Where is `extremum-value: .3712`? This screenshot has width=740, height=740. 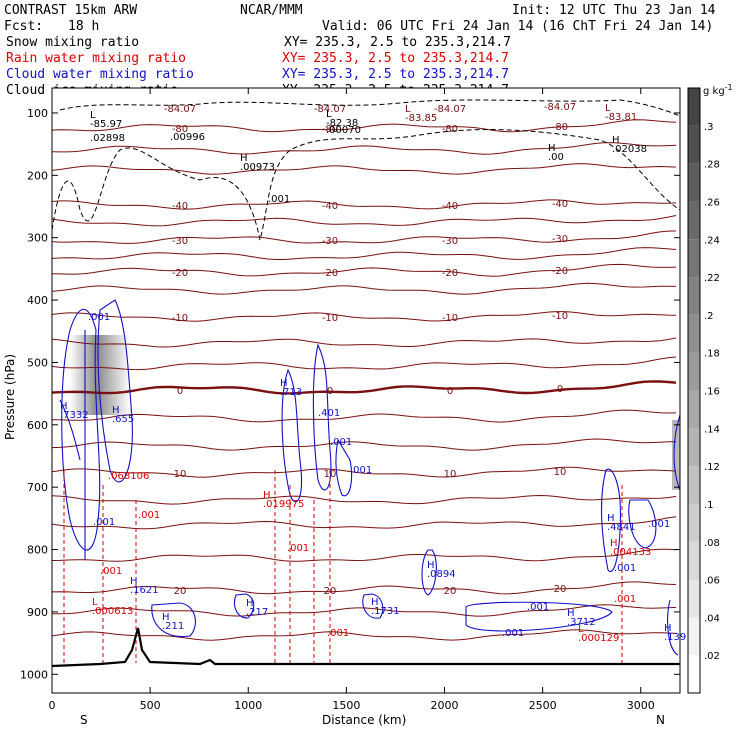 extremum-value: .3712 is located at coordinates (581, 622).